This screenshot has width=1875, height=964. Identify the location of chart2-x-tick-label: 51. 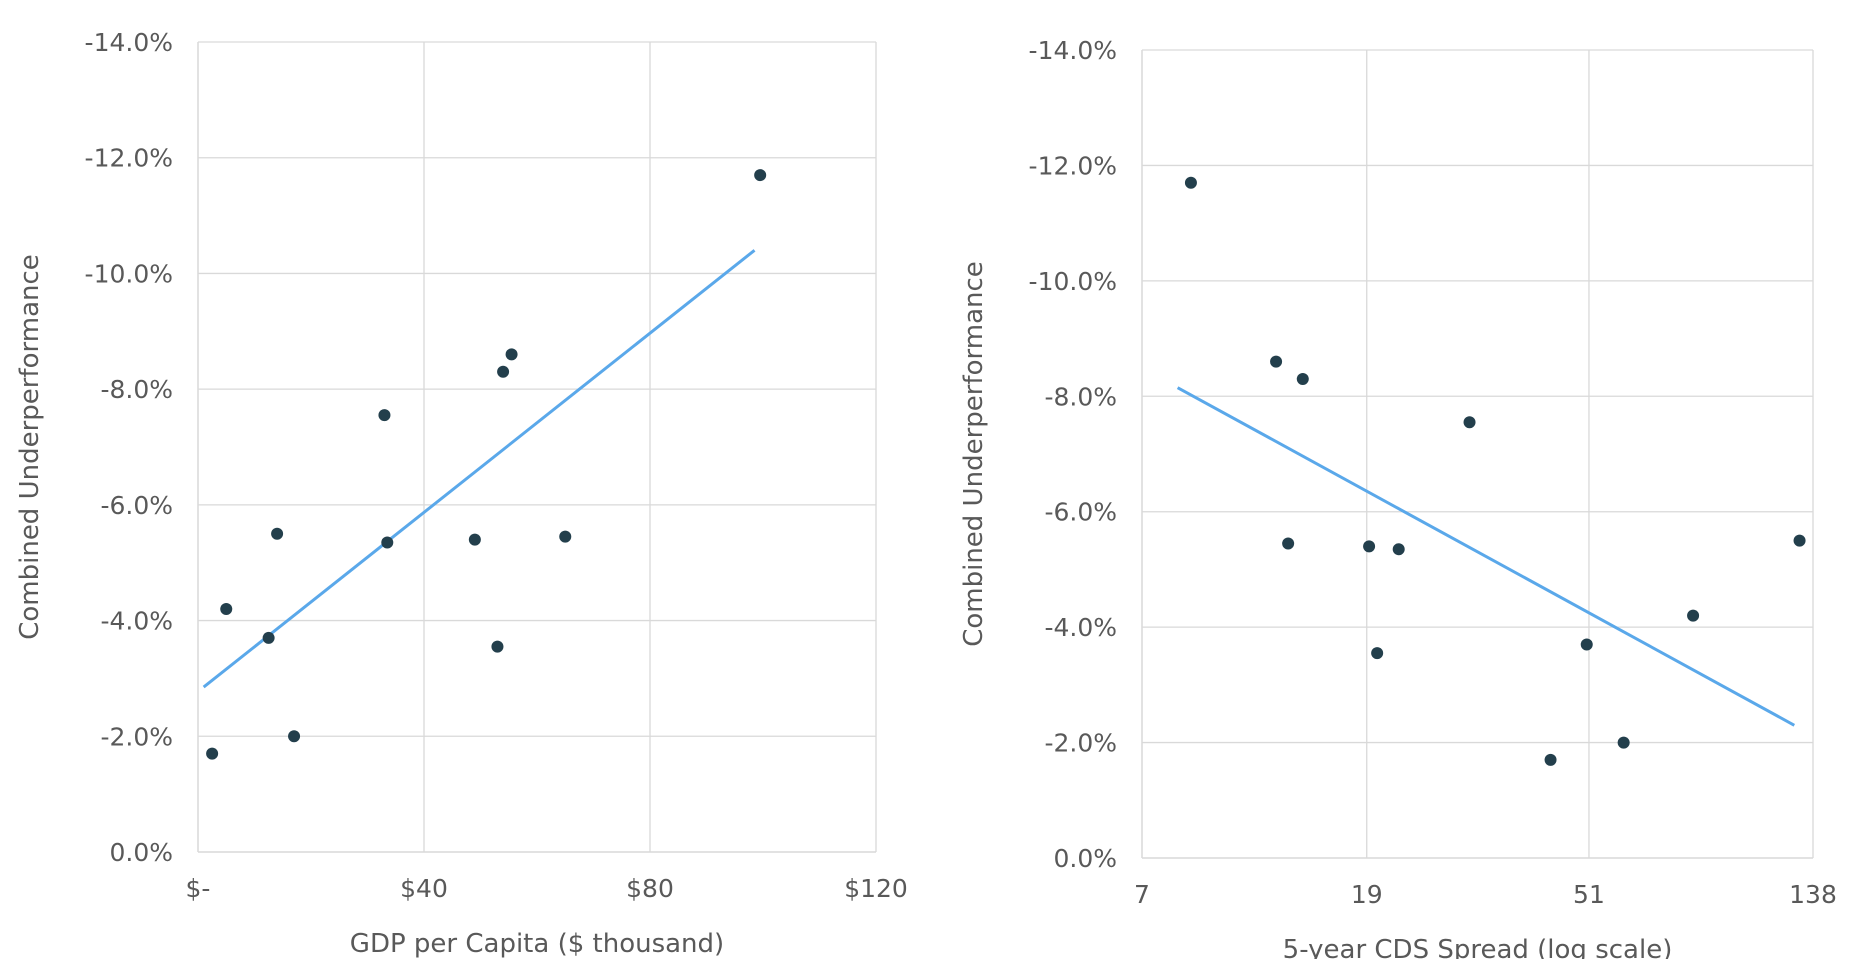
(1589, 894).